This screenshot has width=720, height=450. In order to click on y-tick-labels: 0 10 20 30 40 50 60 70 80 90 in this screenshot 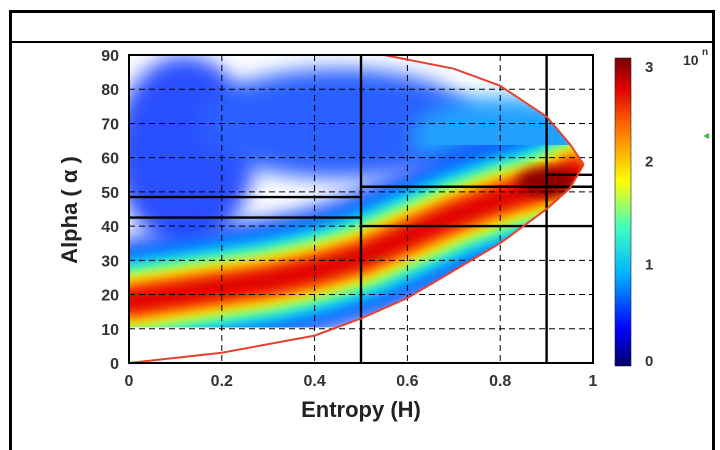, I will do `click(110, 210)`.